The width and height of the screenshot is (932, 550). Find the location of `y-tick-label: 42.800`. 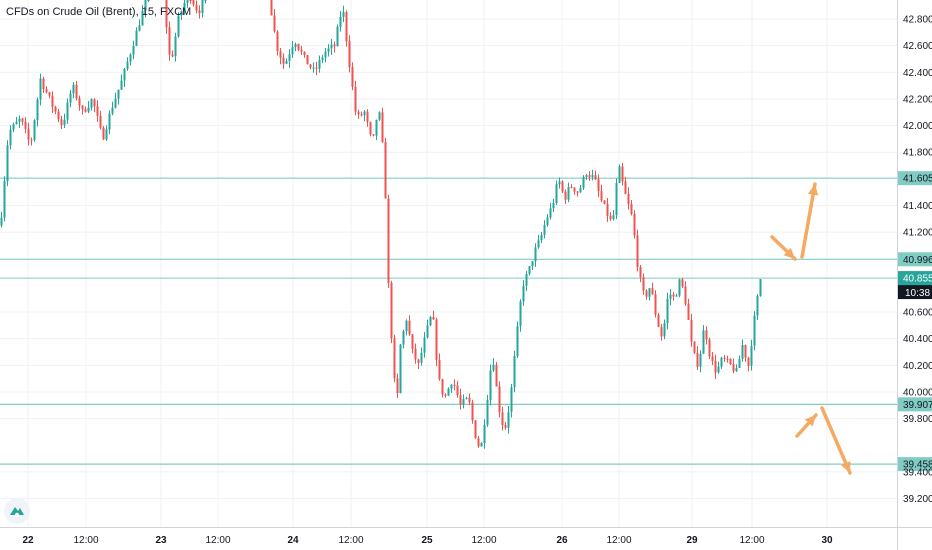

y-tick-label: 42.800 is located at coordinates (917, 20).